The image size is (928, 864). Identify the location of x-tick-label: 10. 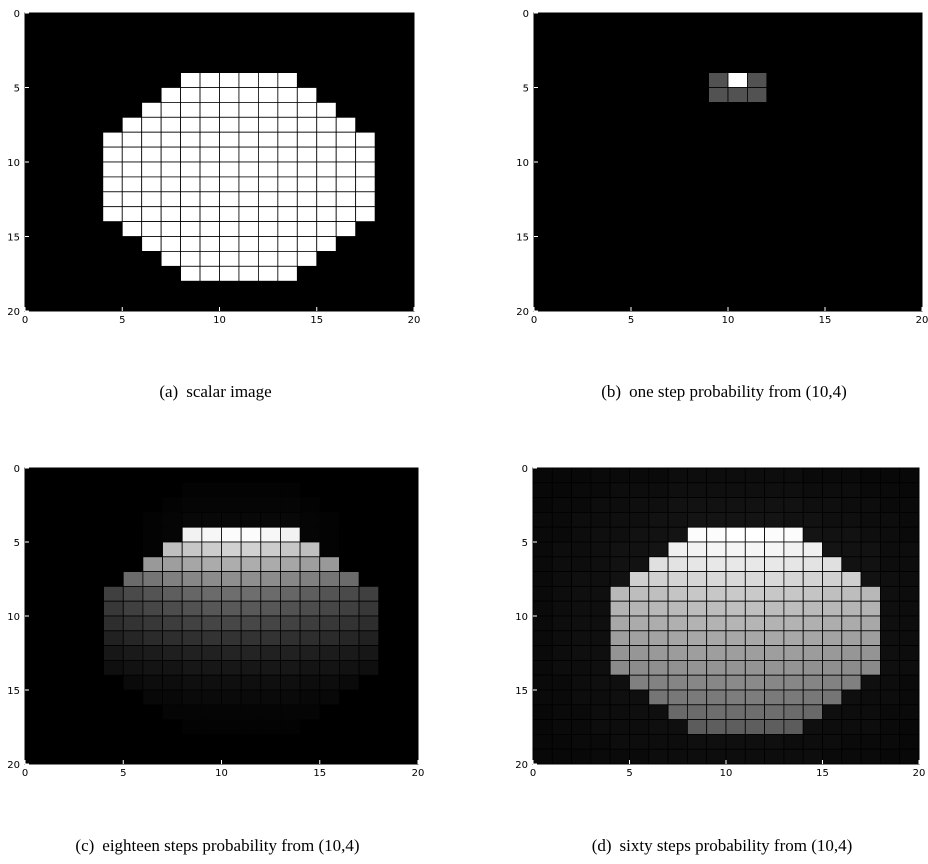
(221, 773).